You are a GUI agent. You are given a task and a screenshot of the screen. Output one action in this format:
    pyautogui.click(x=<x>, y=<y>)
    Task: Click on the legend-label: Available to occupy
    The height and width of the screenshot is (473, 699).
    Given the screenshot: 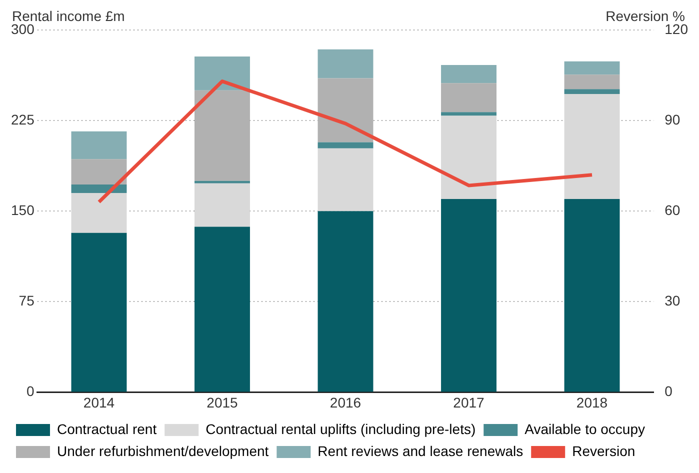 What is the action you would take?
    pyautogui.click(x=584, y=428)
    